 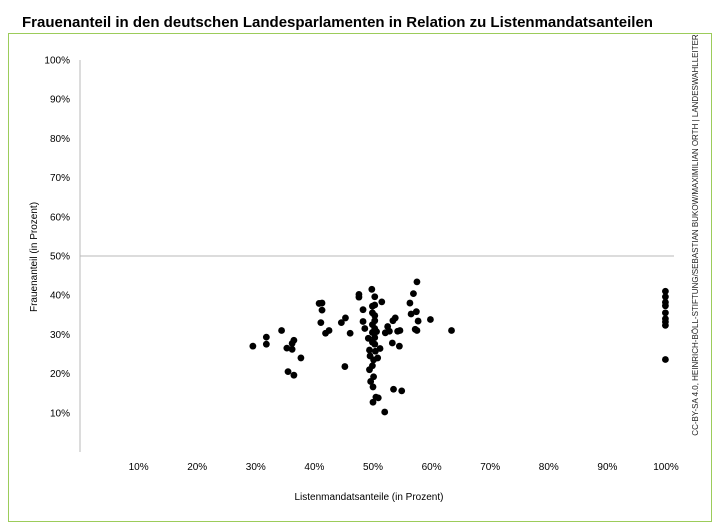 What do you see at coordinates (373, 467) in the screenshot?
I see `x-tick-label: 50%` at bounding box center [373, 467].